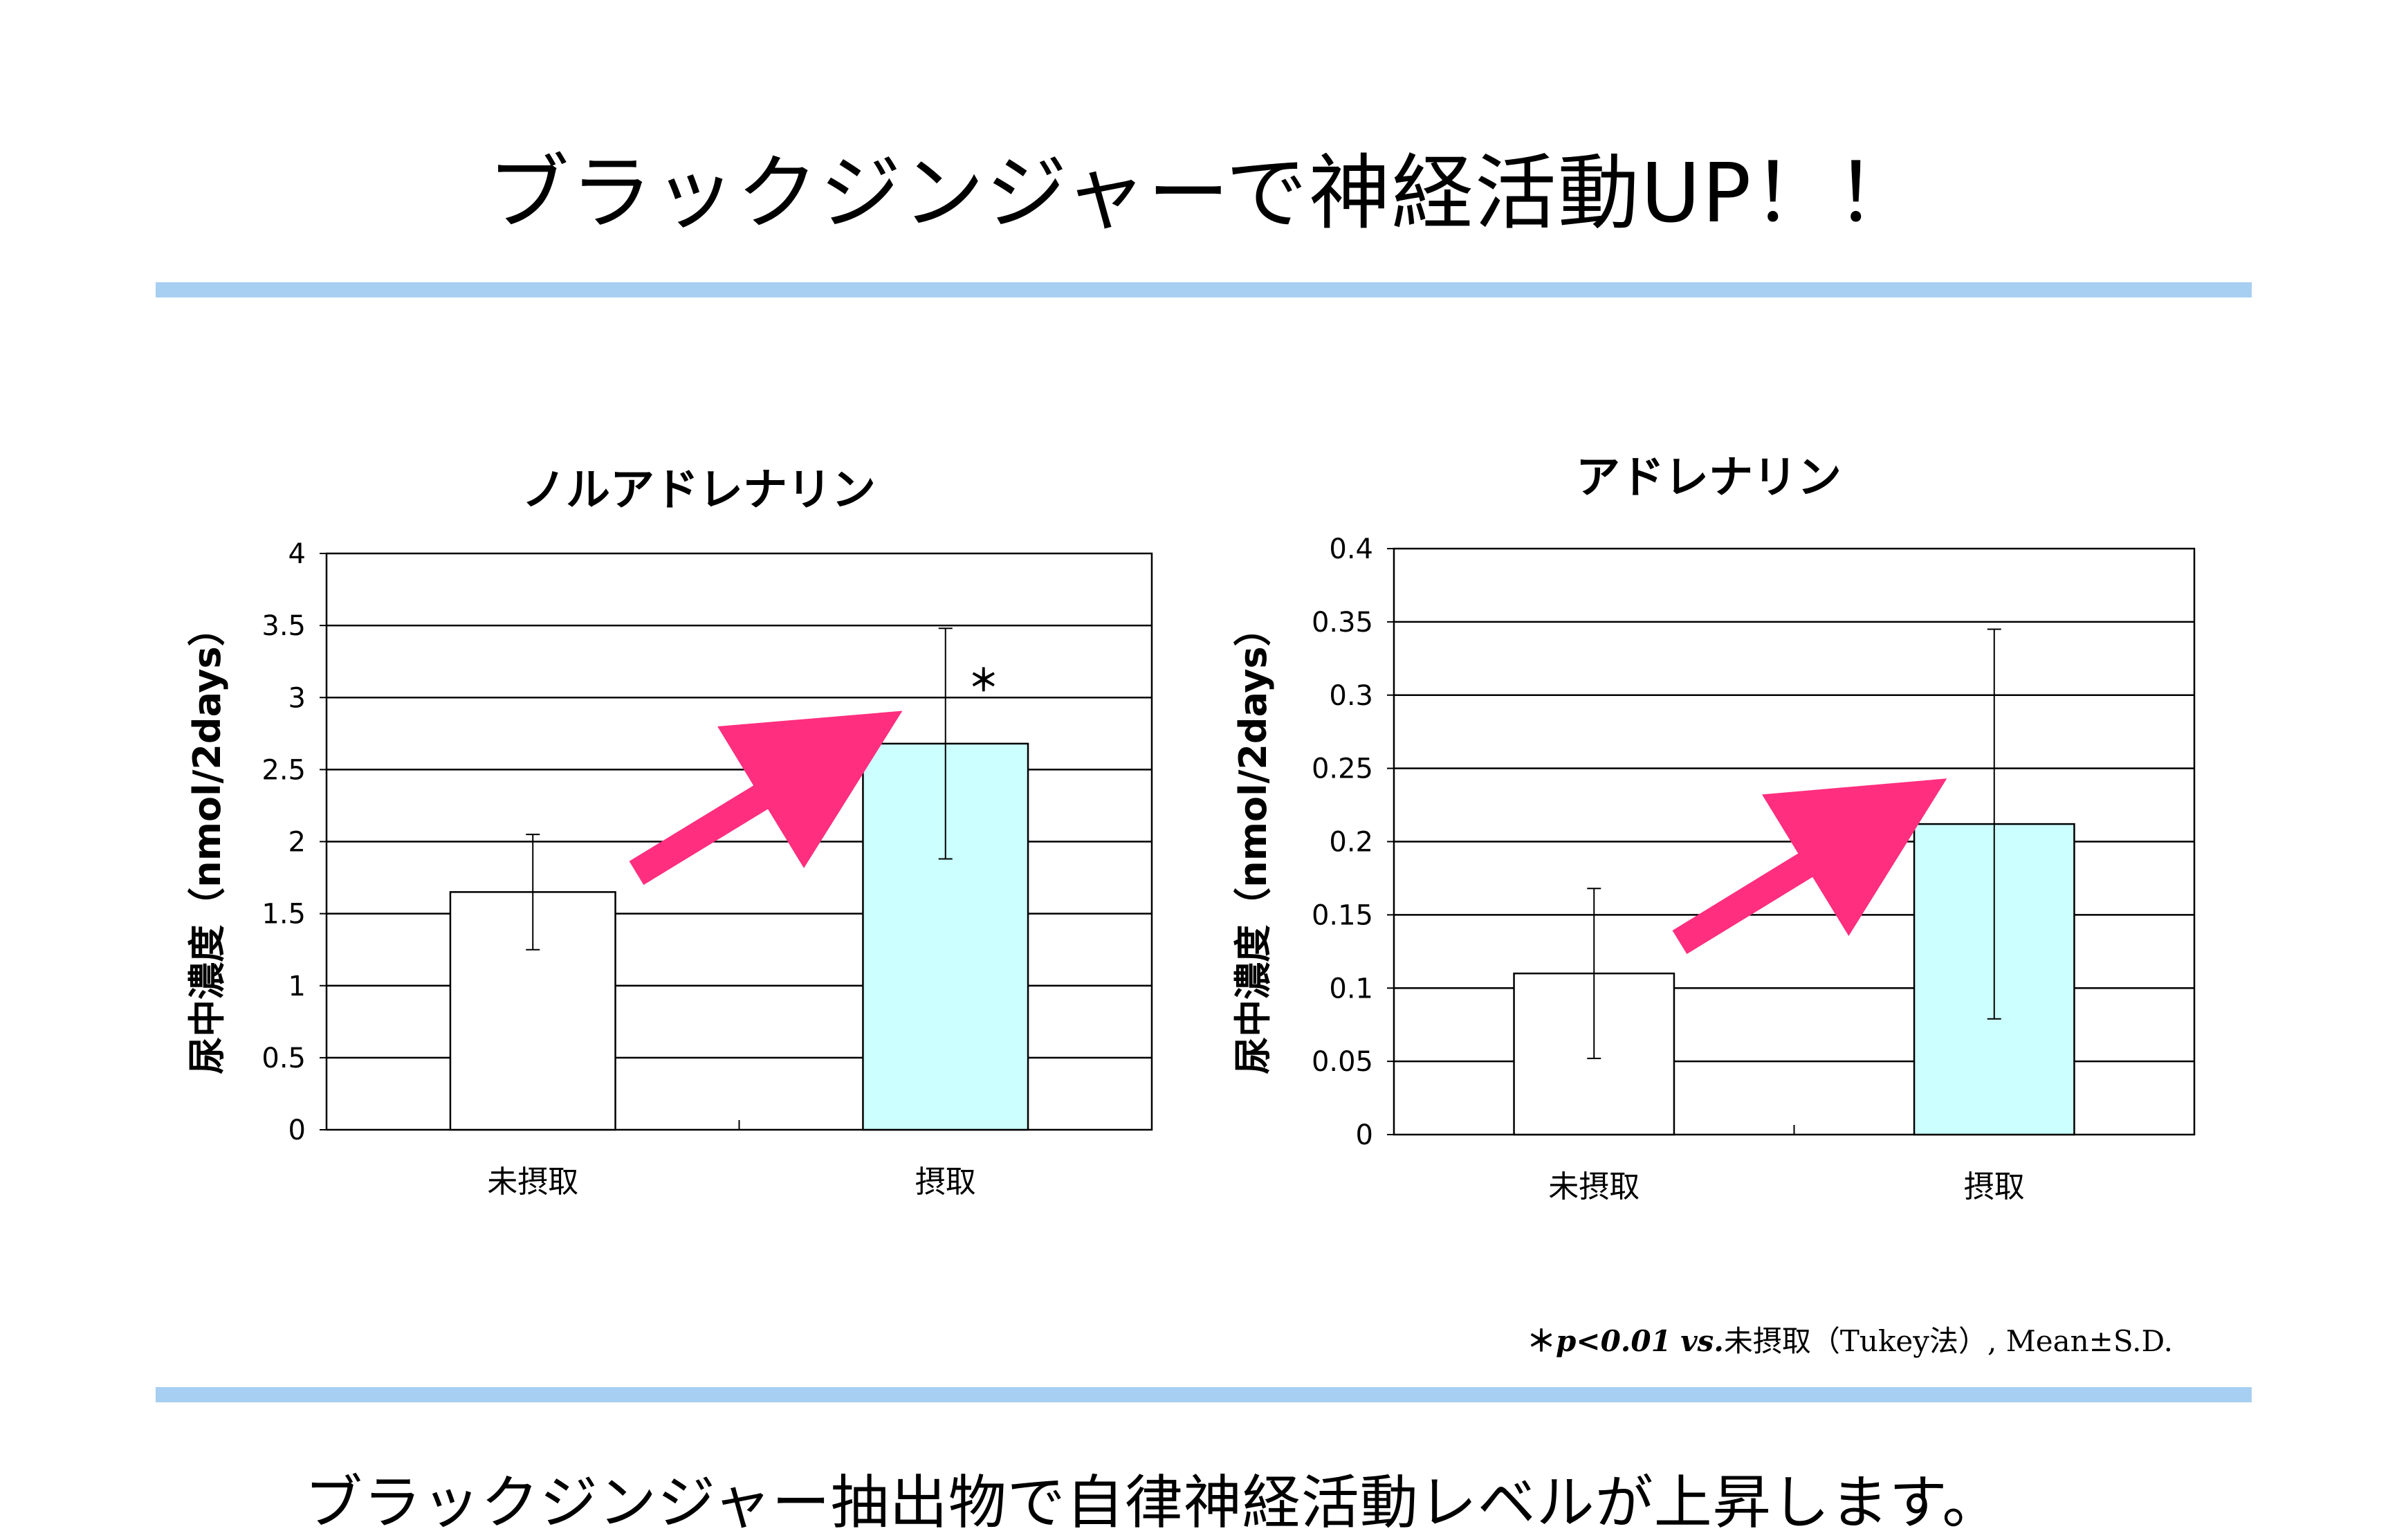 The image size is (2406, 1540). I want to click on y-tick-label: 0.5, so click(283, 1058).